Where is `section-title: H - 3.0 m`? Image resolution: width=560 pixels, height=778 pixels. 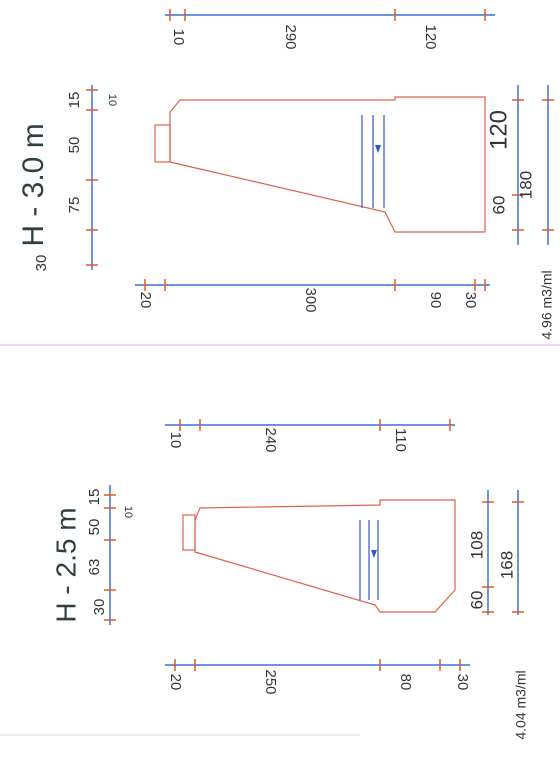 section-title: H - 3.0 m is located at coordinates (33, 184).